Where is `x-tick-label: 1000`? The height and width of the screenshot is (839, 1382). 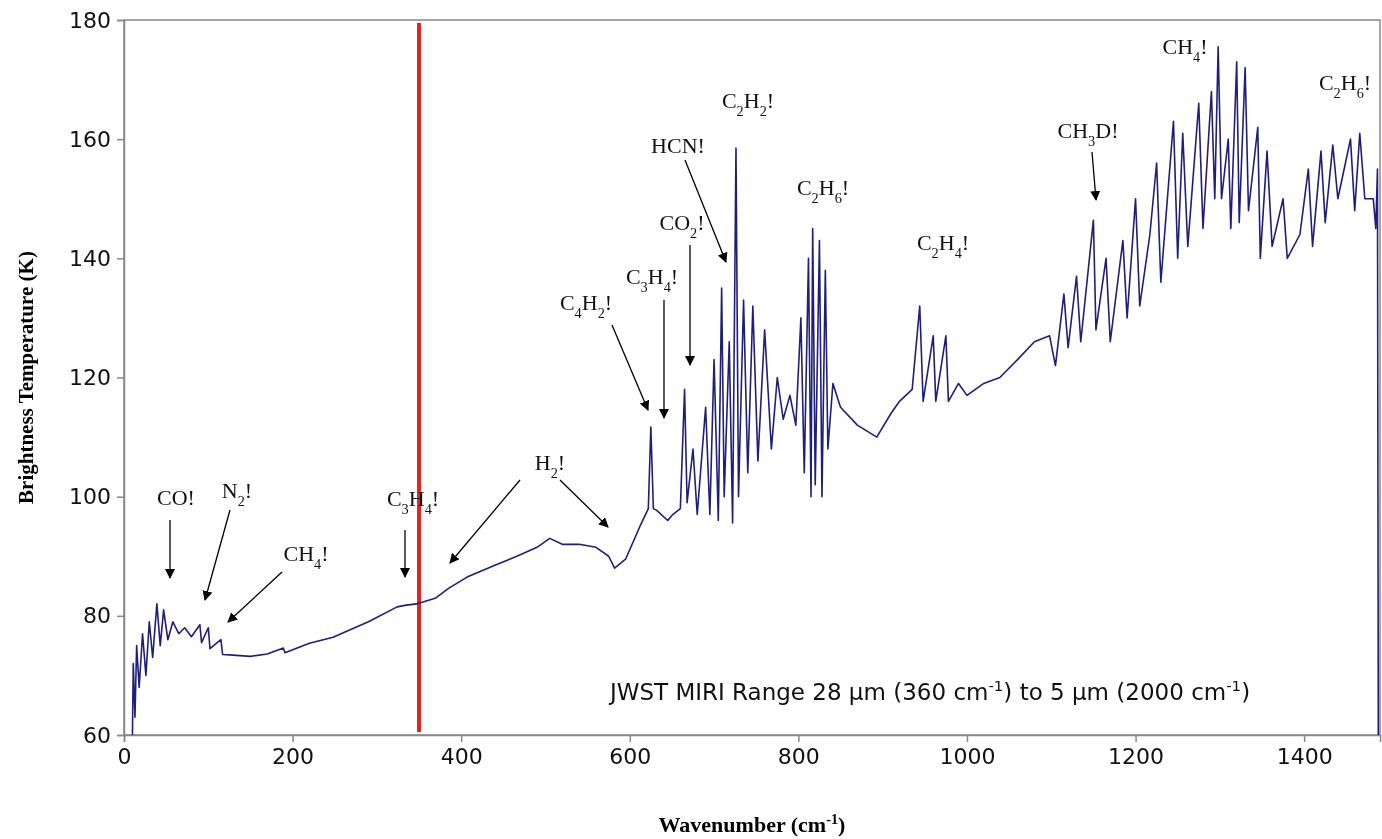
x-tick-label: 1000 is located at coordinates (967, 756).